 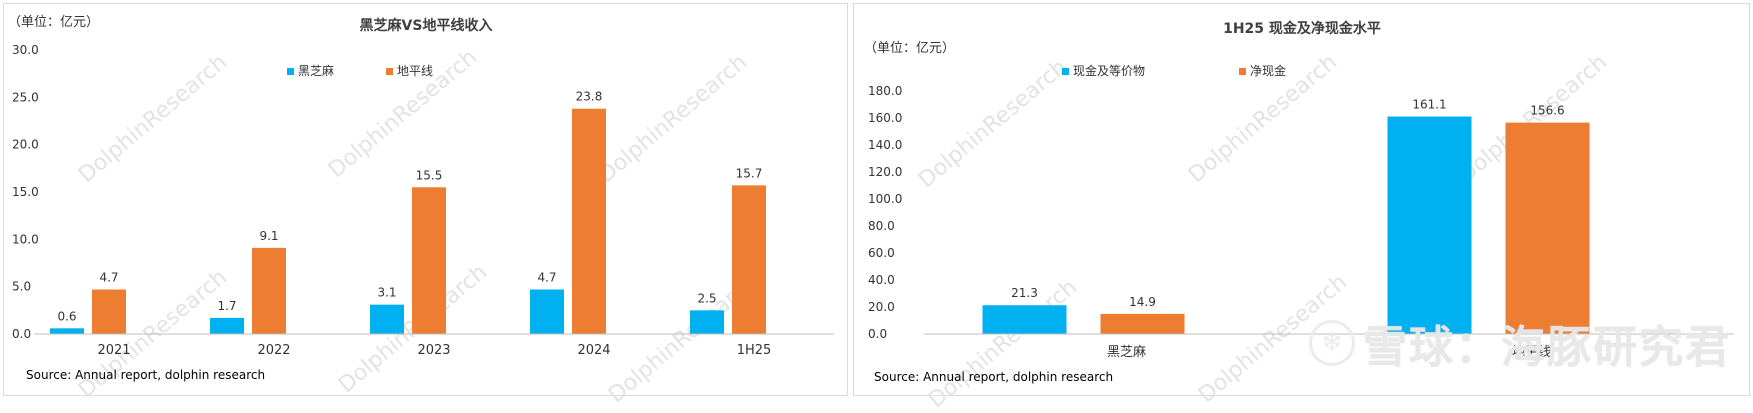 What do you see at coordinates (21, 287) in the screenshot?
I see `y-tick-label: 5.0` at bounding box center [21, 287].